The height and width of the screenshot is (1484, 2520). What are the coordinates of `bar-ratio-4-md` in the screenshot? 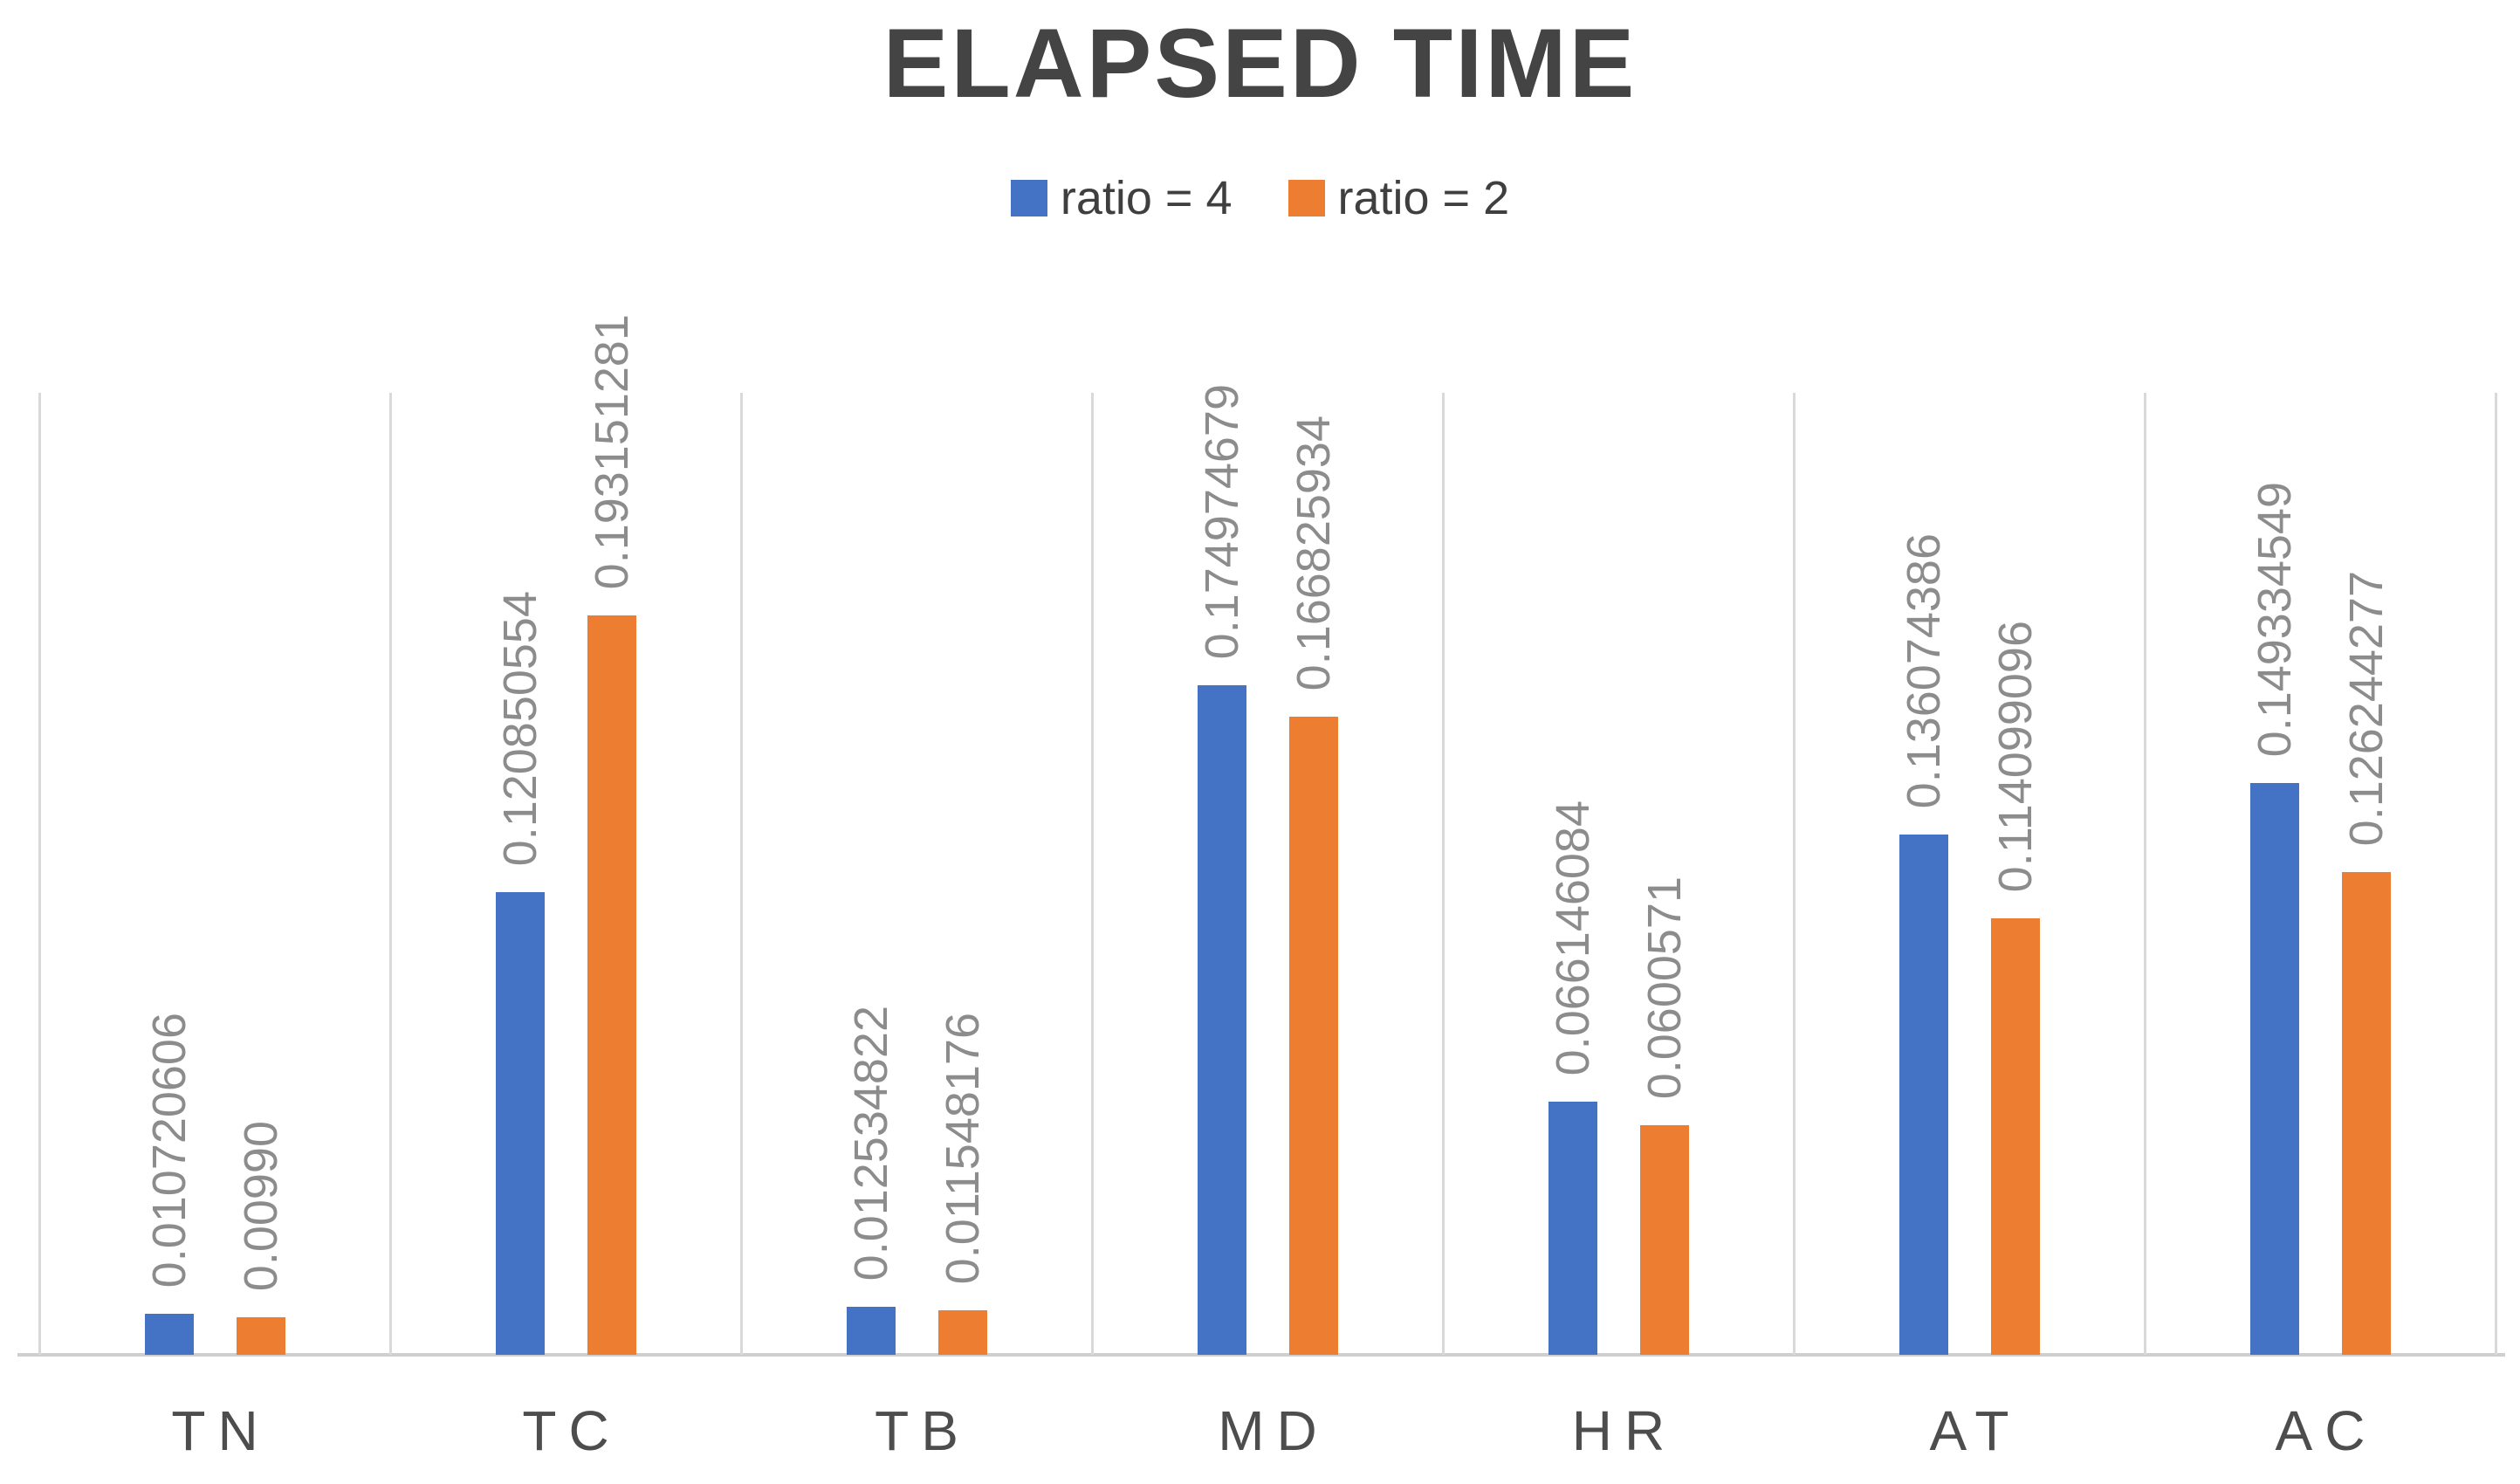 It's located at (1222, 1020).